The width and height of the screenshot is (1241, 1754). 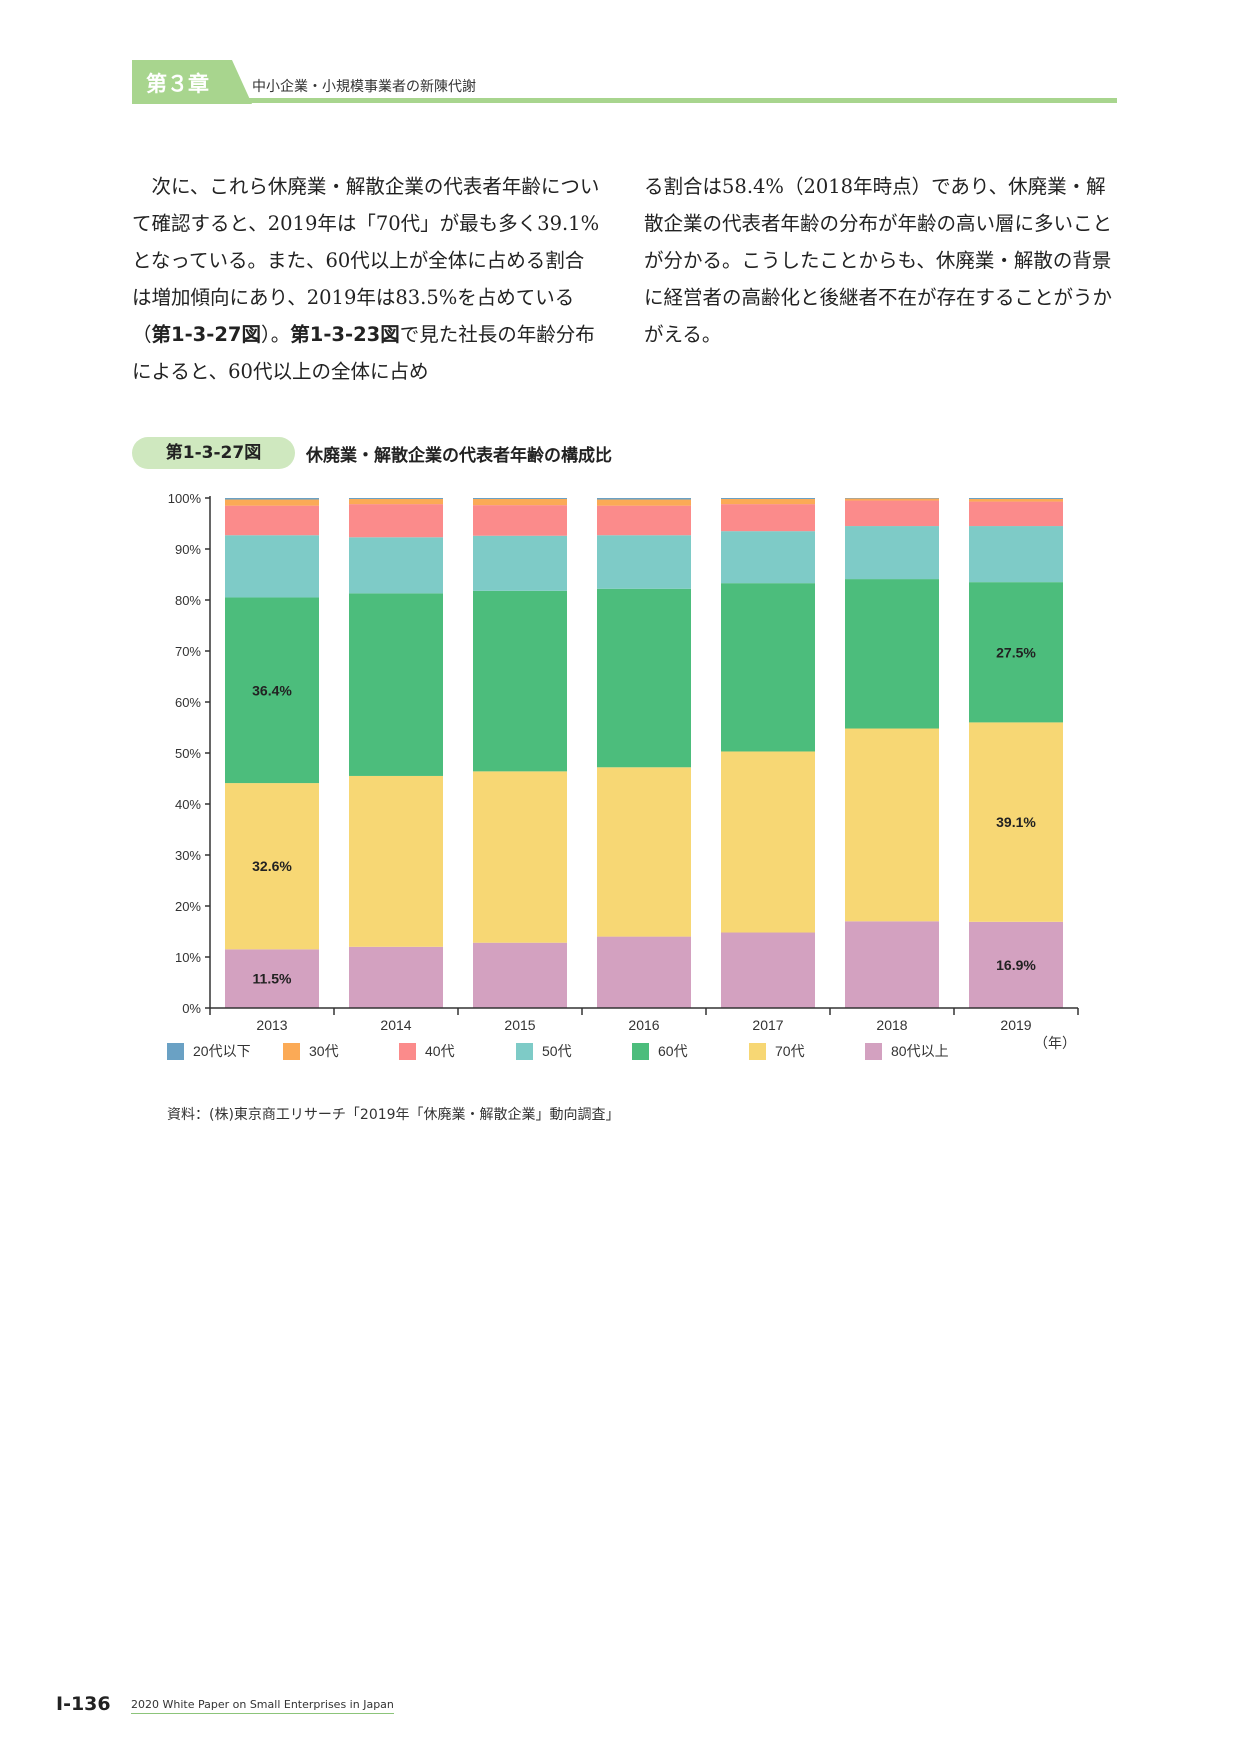 I want to click on legend-label: 20代以下, so click(x=222, y=1051).